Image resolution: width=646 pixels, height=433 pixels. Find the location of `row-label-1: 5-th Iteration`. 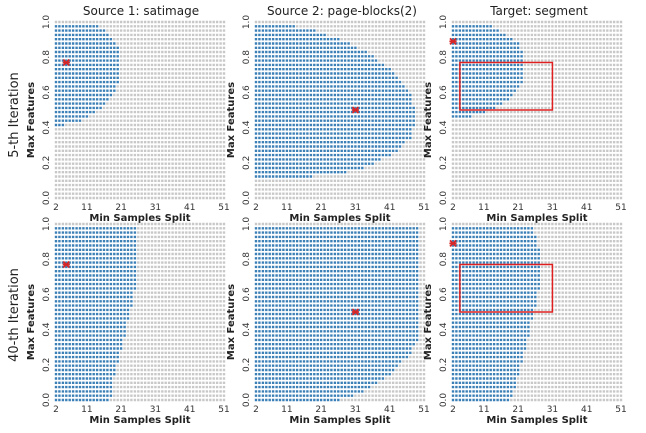

row-label-1: 5-th Iteration is located at coordinates (14, 115).